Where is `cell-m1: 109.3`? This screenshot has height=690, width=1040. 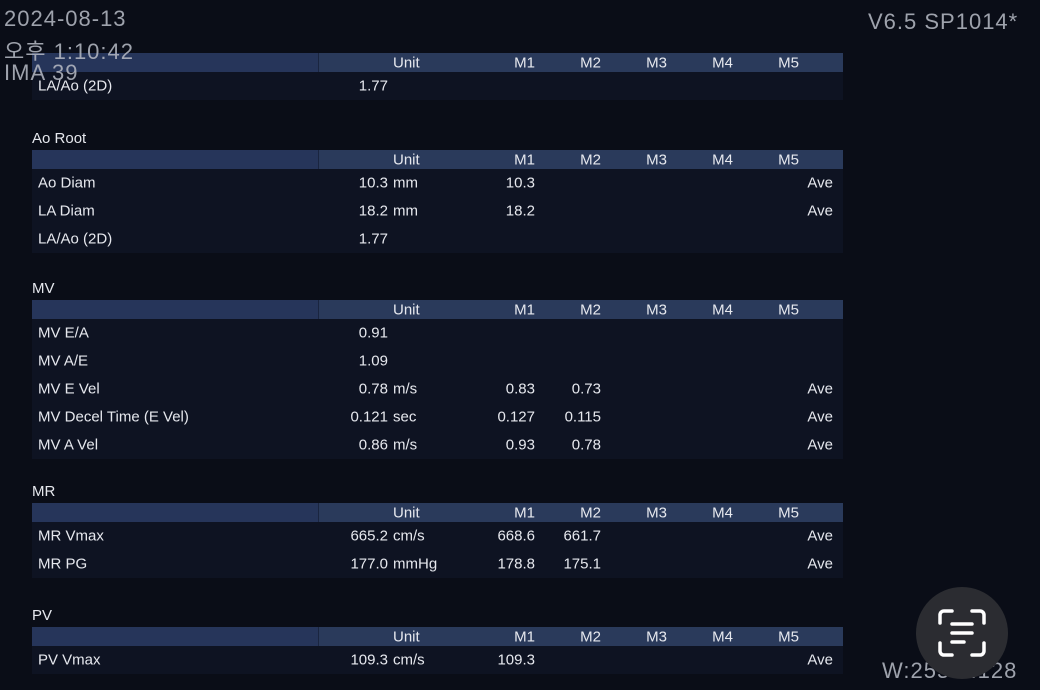
cell-m1: 109.3 is located at coordinates (516, 660).